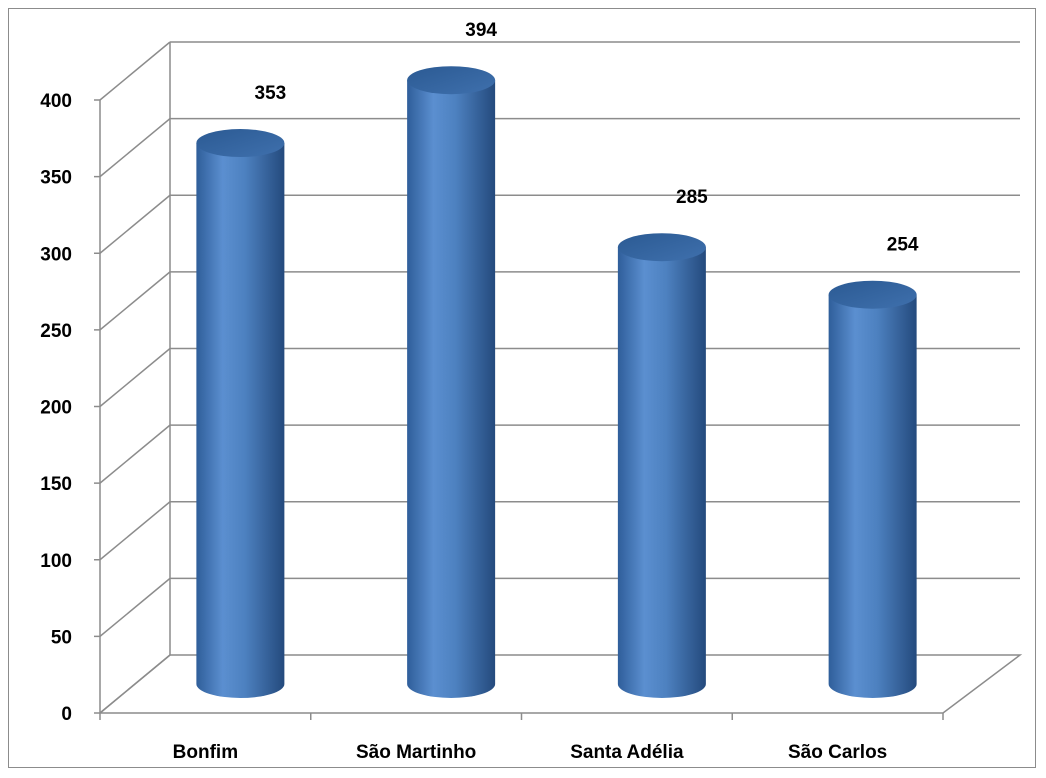 The height and width of the screenshot is (778, 1046). I want to click on y-tick-label: 300, so click(56, 254).